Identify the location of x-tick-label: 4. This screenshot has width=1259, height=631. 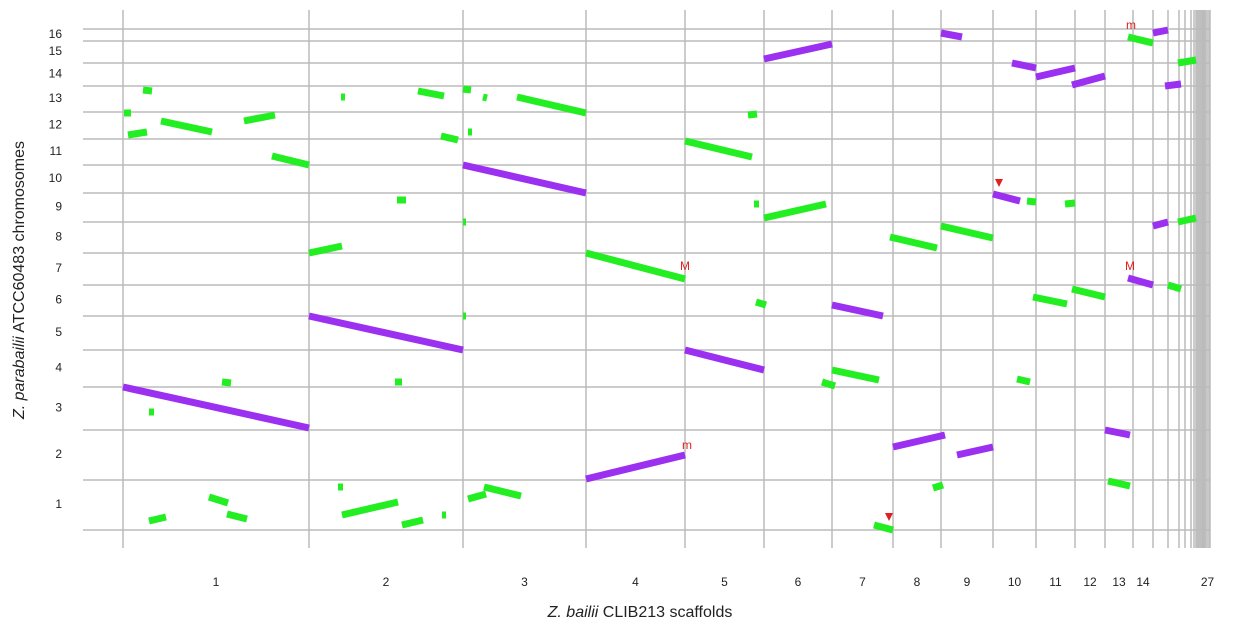
(635, 582).